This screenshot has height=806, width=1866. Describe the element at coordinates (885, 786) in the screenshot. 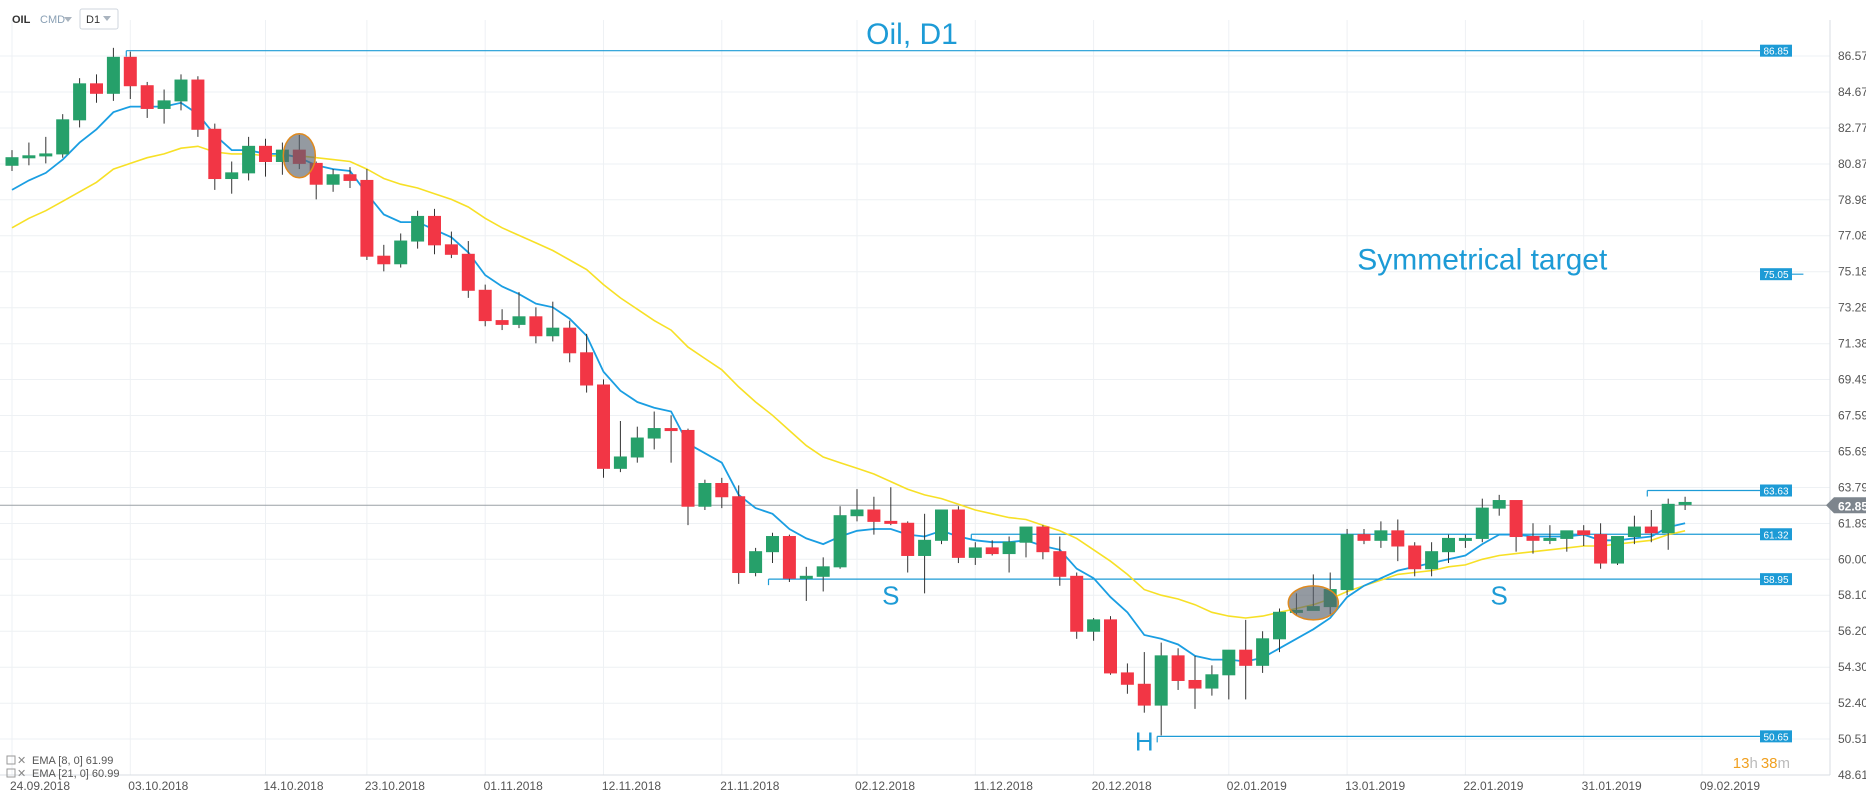

I see `x-tick-label: 02.12.2018` at that location.